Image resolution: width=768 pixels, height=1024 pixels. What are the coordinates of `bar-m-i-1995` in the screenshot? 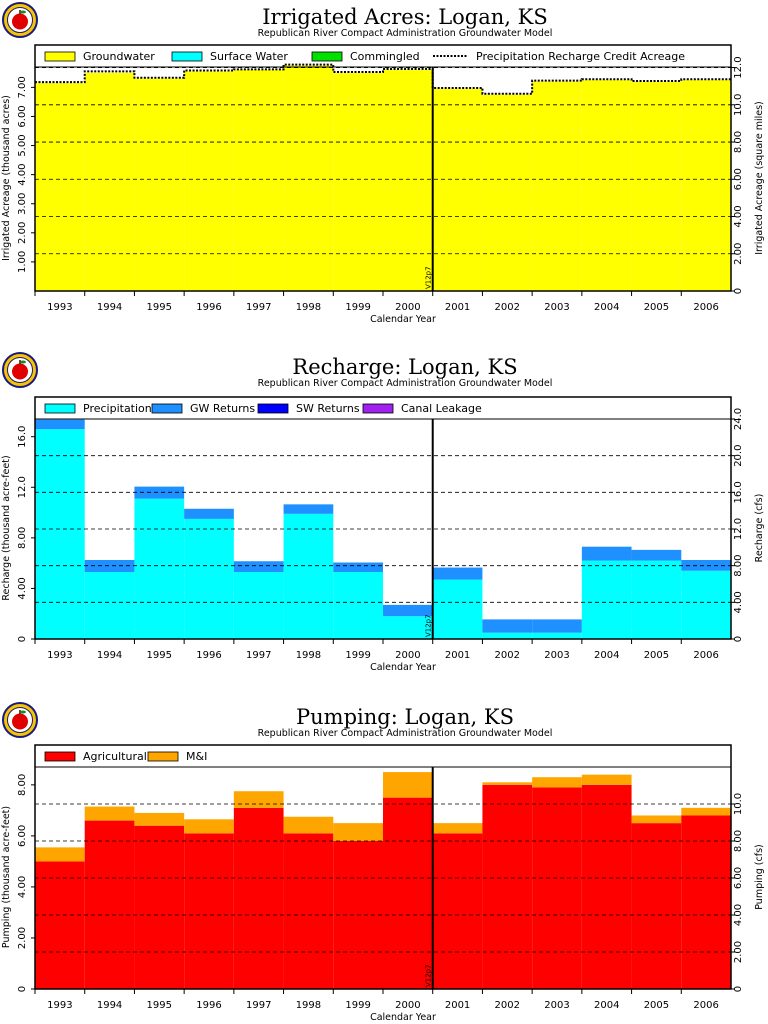 It's located at (159, 819).